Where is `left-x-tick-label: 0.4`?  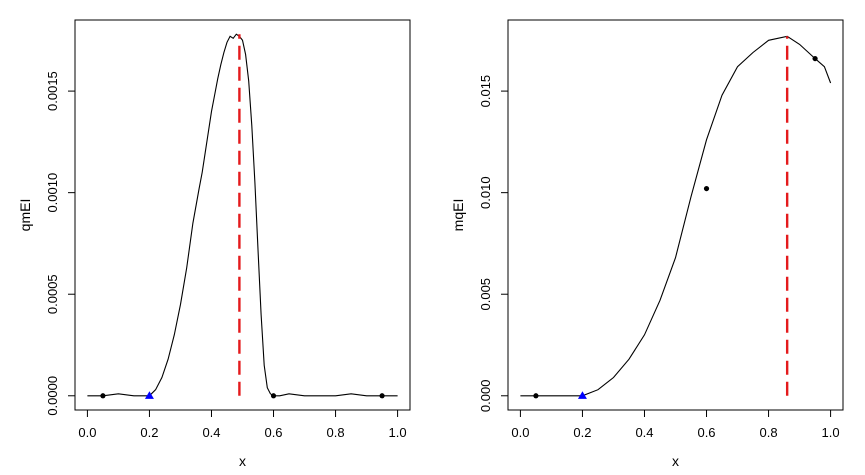
left-x-tick-label: 0.4 is located at coordinates (211, 432).